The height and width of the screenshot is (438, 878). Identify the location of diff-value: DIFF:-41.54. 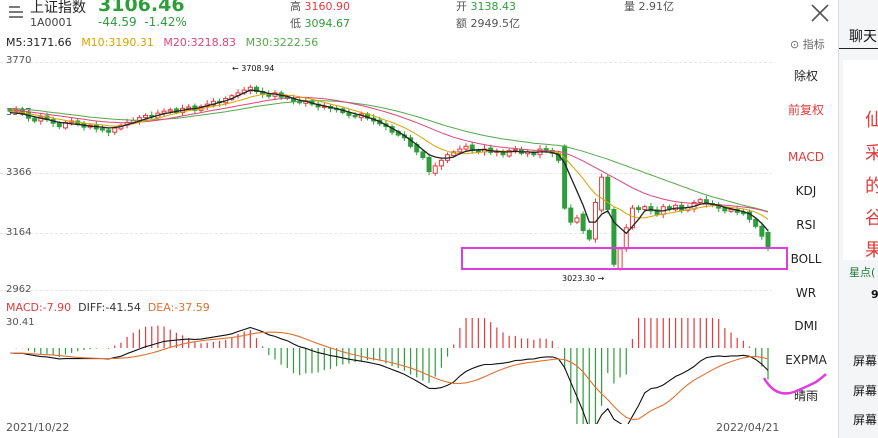
(109, 307).